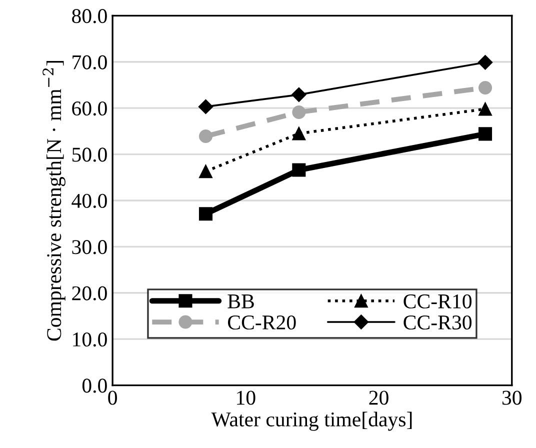  Describe the element at coordinates (54, 201) in the screenshot. I see `y-axis-title: Compressive strength[N · mm$^{−2}$]` at that location.